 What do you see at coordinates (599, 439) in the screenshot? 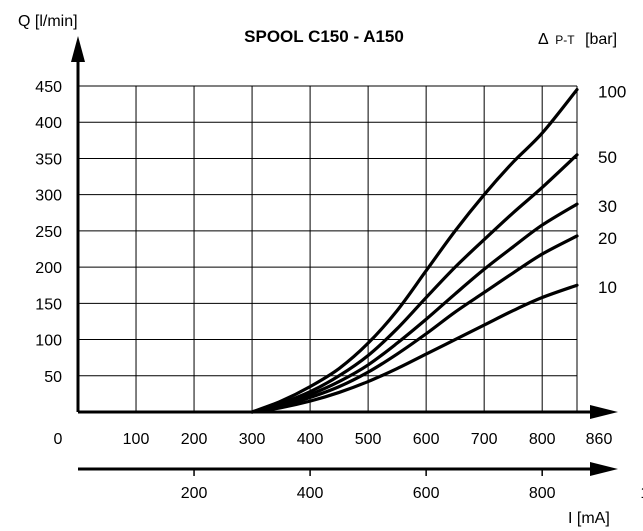
I see `x-tick-label-8: 860` at bounding box center [599, 439].